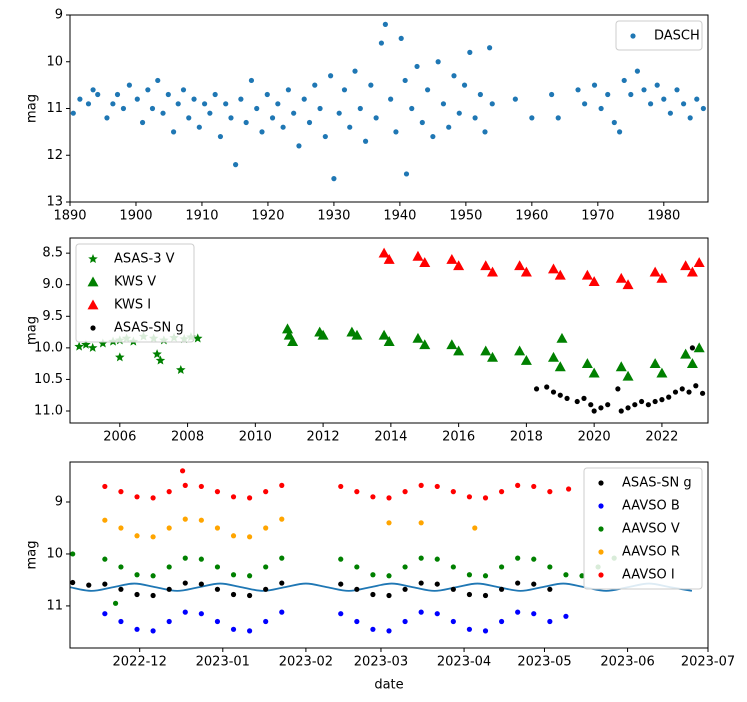 The width and height of the screenshot is (747, 702). What do you see at coordinates (54, 61) in the screenshot?
I see `y-tick-label: 10` at bounding box center [54, 61].